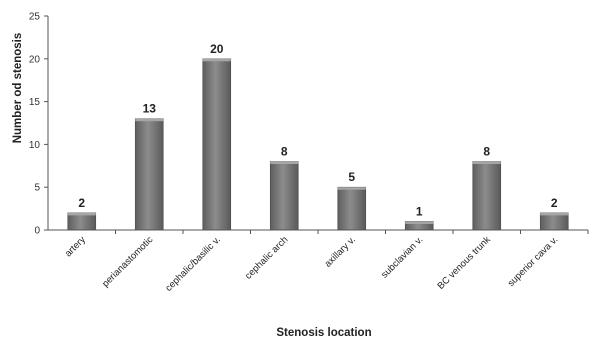  What do you see at coordinates (150, 109) in the screenshot?
I see `data-label: 13` at bounding box center [150, 109].